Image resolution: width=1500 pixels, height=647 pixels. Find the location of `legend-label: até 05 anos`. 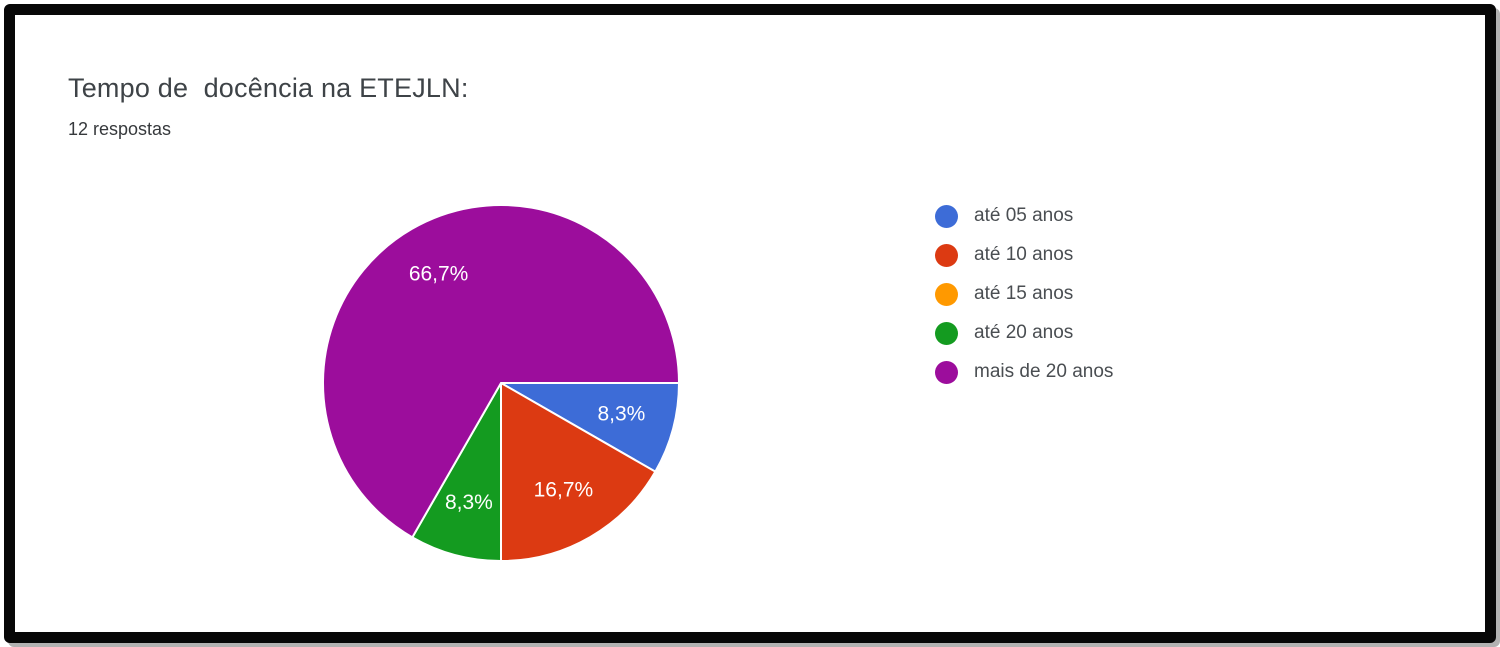

legend-label: até 05 anos is located at coordinates (1024, 215).